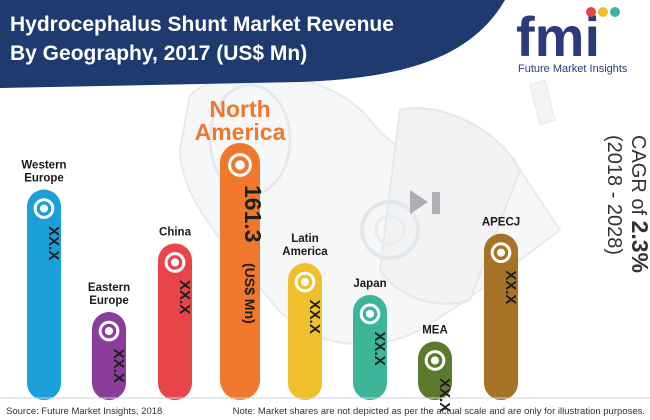  What do you see at coordinates (240, 132) in the screenshot?
I see `highlight-label-line2: America` at bounding box center [240, 132].